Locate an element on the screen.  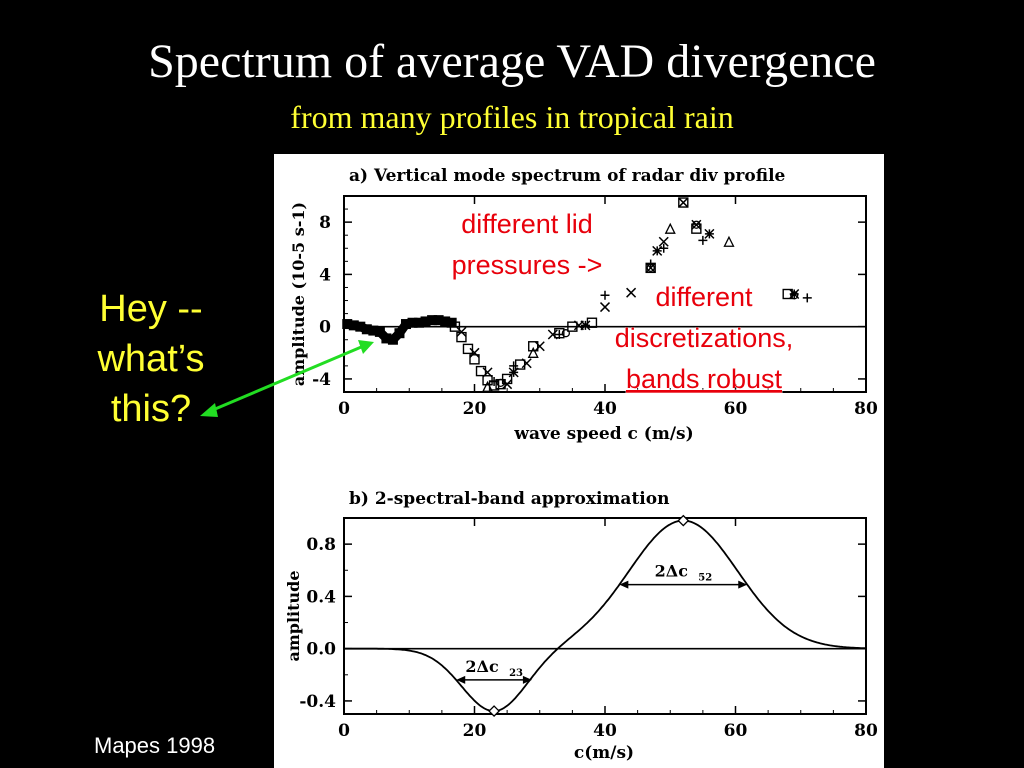
panel-a-xtick-label: 60 is located at coordinates (736, 409).